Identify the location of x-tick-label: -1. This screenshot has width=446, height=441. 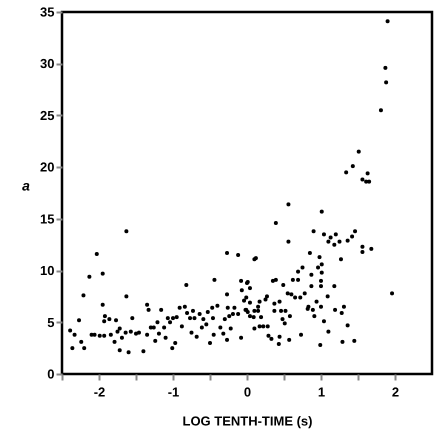
(174, 392).